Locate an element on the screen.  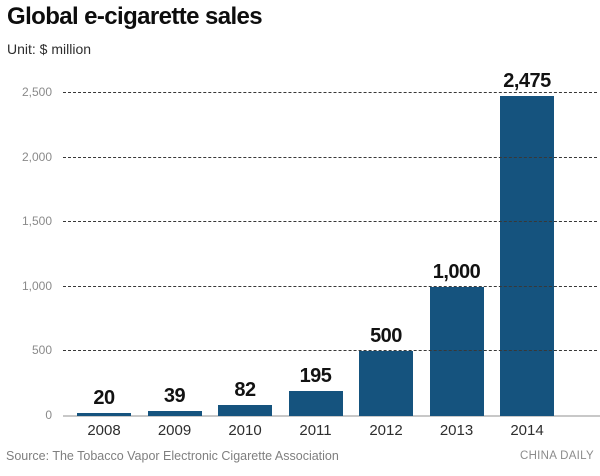
bar-2014 is located at coordinates (527, 256).